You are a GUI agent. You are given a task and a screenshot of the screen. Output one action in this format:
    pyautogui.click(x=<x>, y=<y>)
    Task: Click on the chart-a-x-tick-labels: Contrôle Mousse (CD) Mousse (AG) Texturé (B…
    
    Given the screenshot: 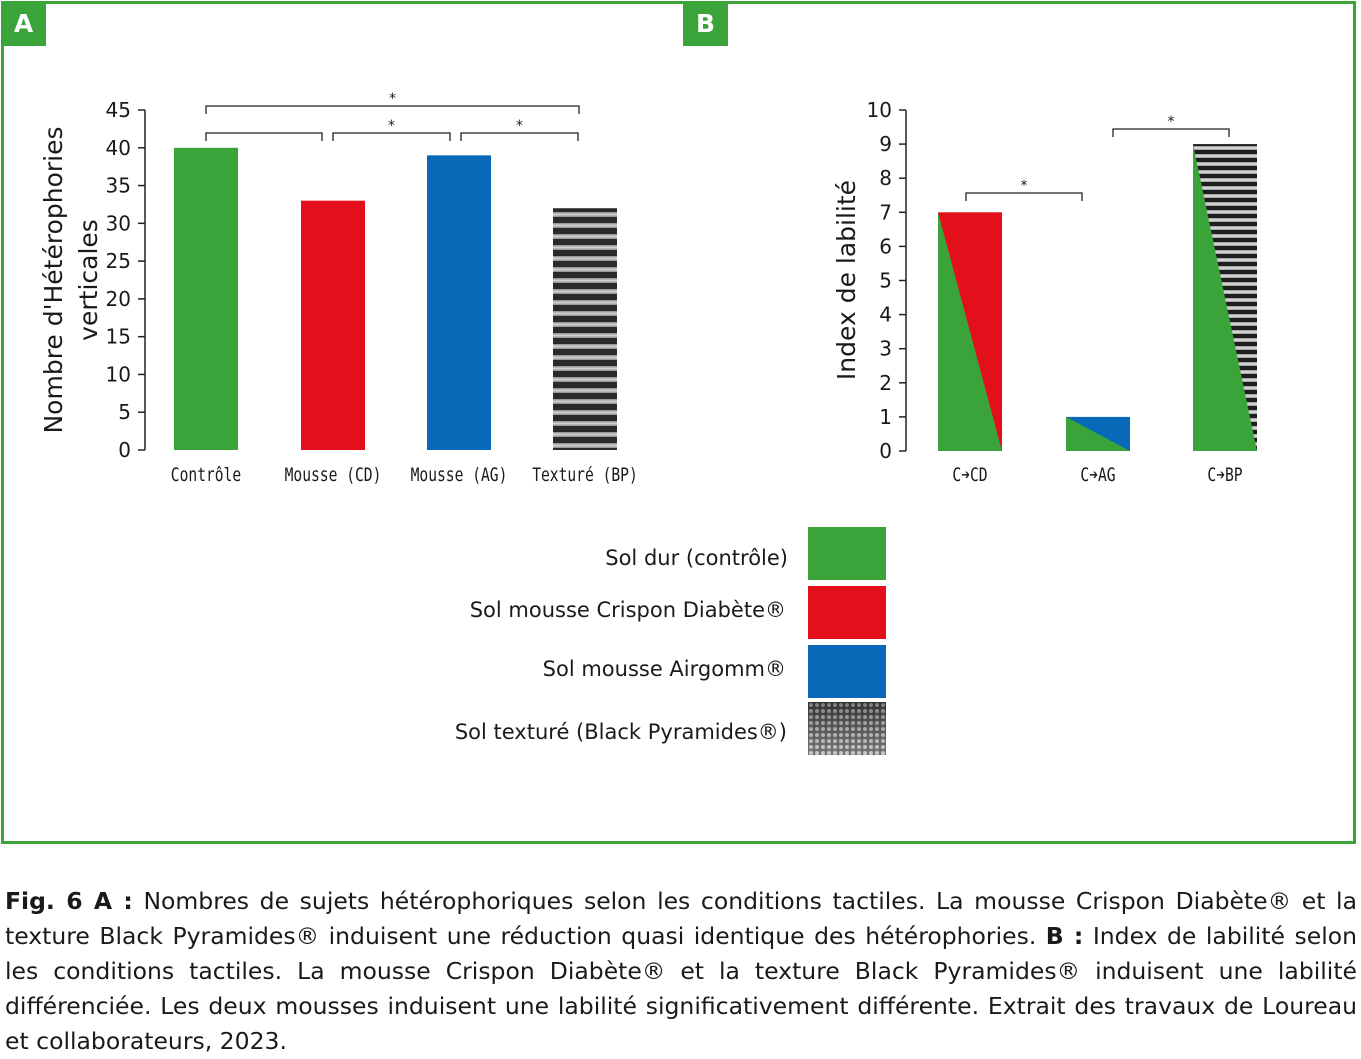 What is the action you would take?
    pyautogui.click(x=404, y=475)
    